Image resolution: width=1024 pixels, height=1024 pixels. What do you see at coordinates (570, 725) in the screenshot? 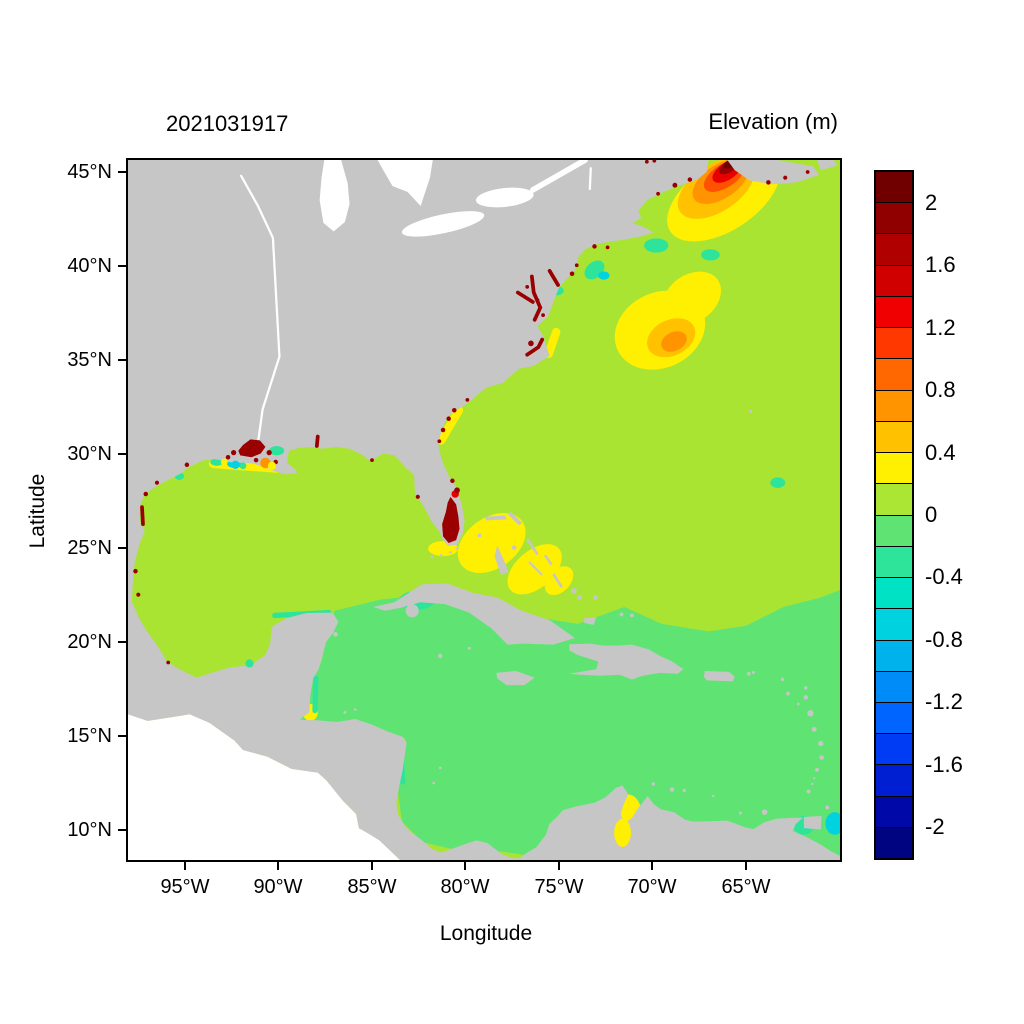
I see `caribbean-low-region` at bounding box center [570, 725].